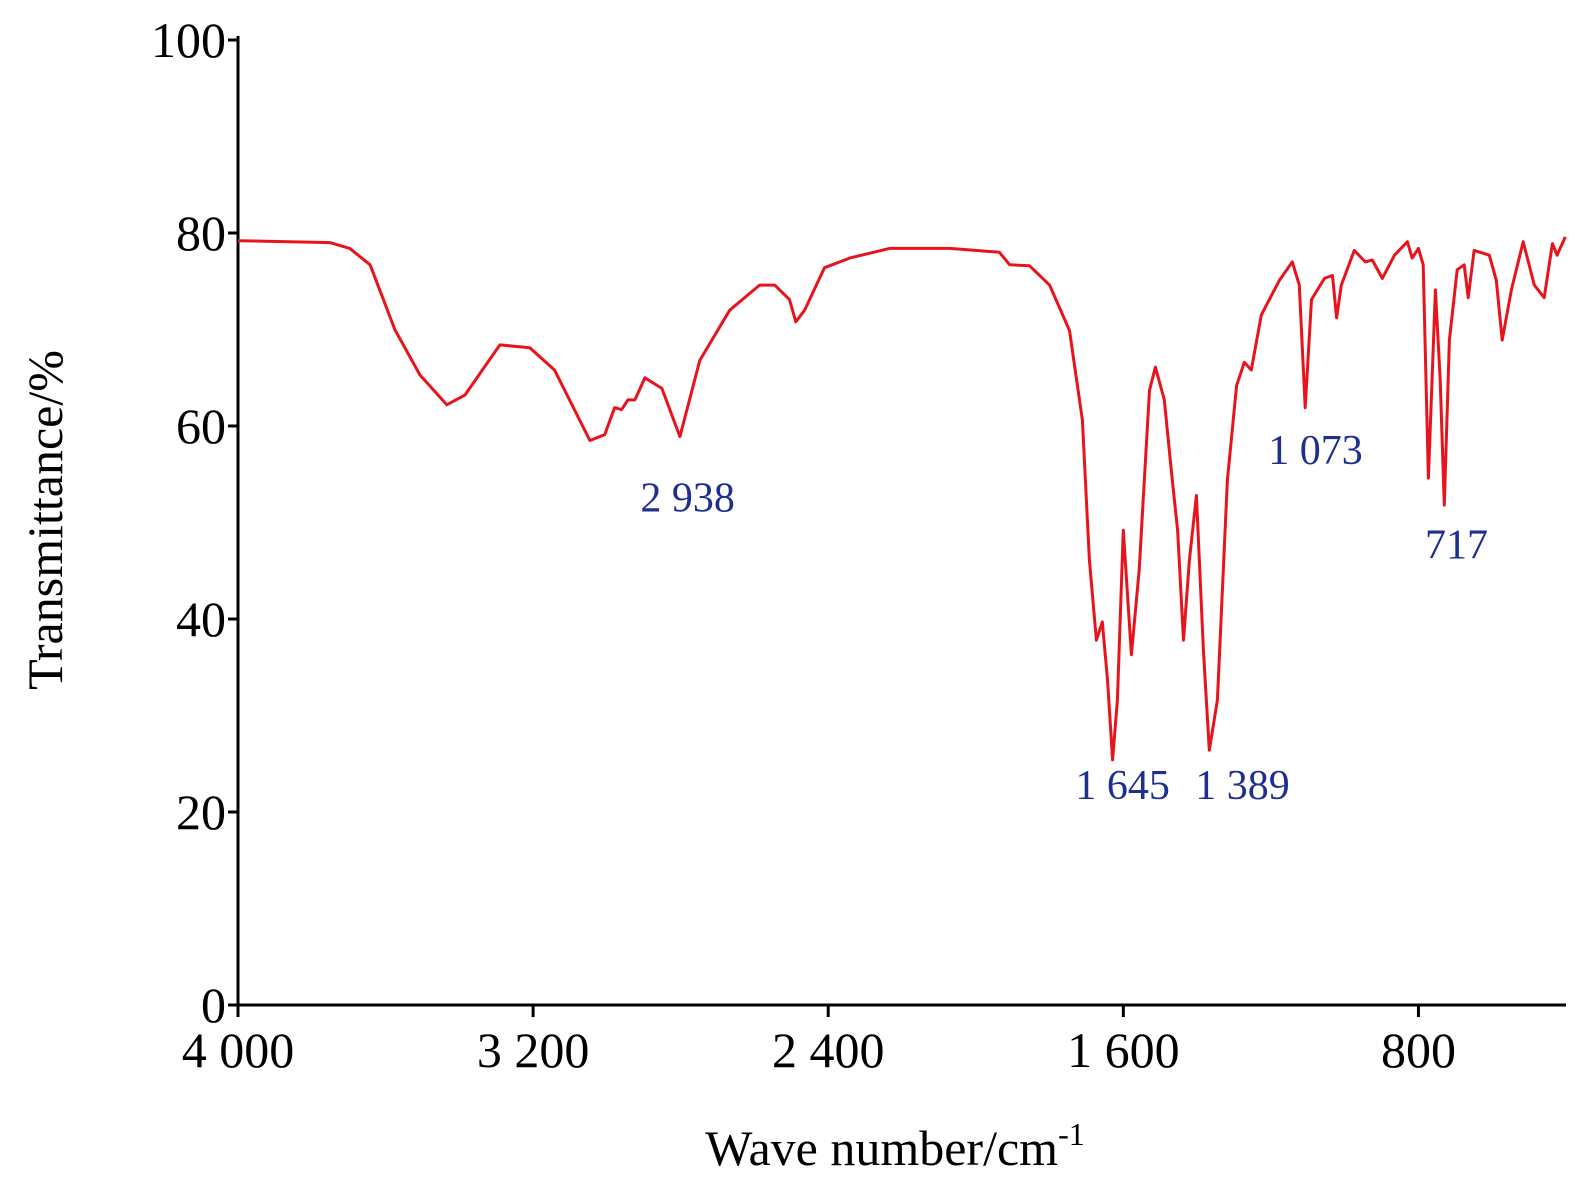 The height and width of the screenshot is (1201, 1589). What do you see at coordinates (1123, 1050) in the screenshot?
I see `x-tick-label: 1 600` at bounding box center [1123, 1050].